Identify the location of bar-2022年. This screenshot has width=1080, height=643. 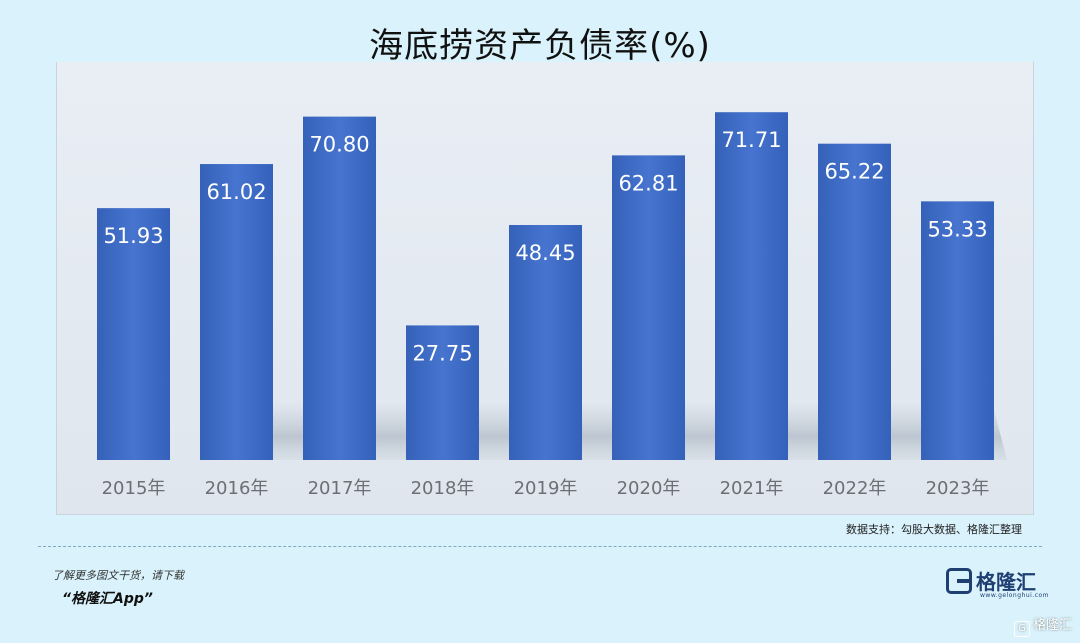
(854, 302).